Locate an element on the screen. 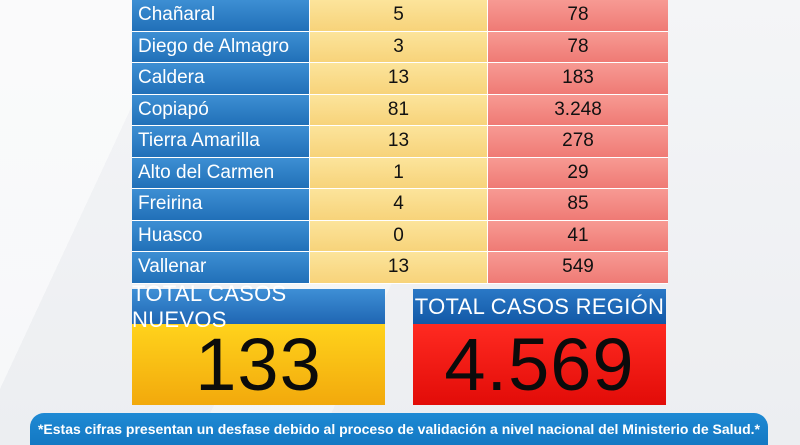  commune-name: Diego de Almagro is located at coordinates (221, 47).